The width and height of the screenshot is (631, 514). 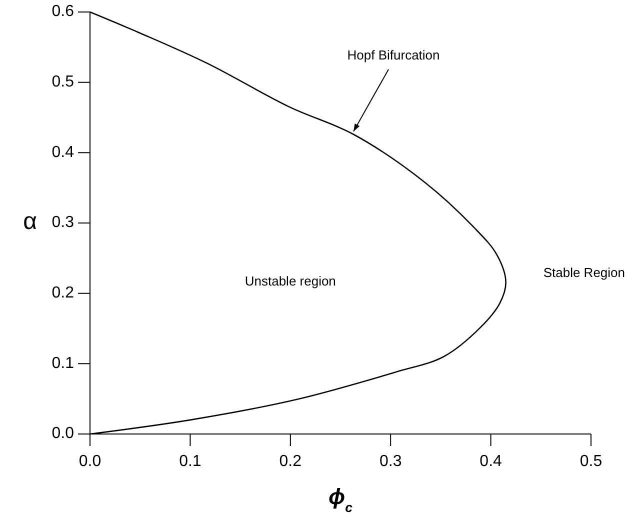 What do you see at coordinates (63, 293) in the screenshot?
I see `y-tick-label: 0.2` at bounding box center [63, 293].